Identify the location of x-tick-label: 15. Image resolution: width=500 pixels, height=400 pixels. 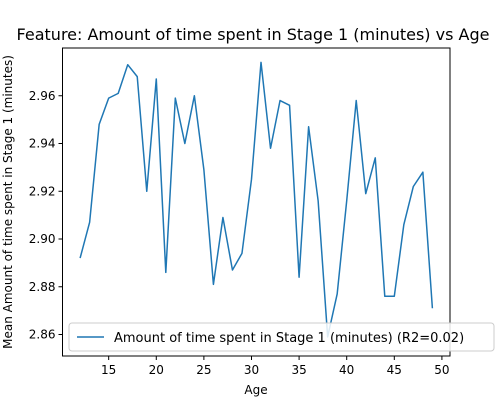
(108, 370).